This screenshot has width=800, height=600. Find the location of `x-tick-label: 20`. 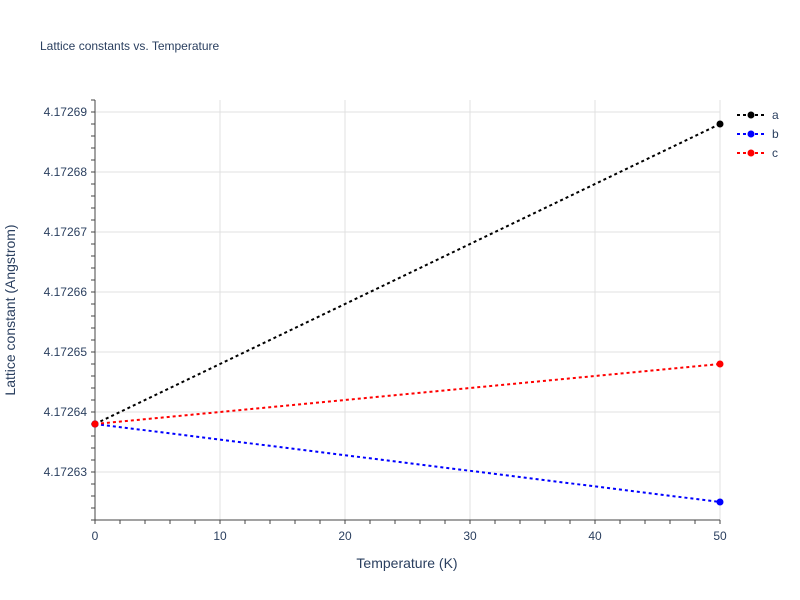

x-tick-label: 20 is located at coordinates (345, 536).